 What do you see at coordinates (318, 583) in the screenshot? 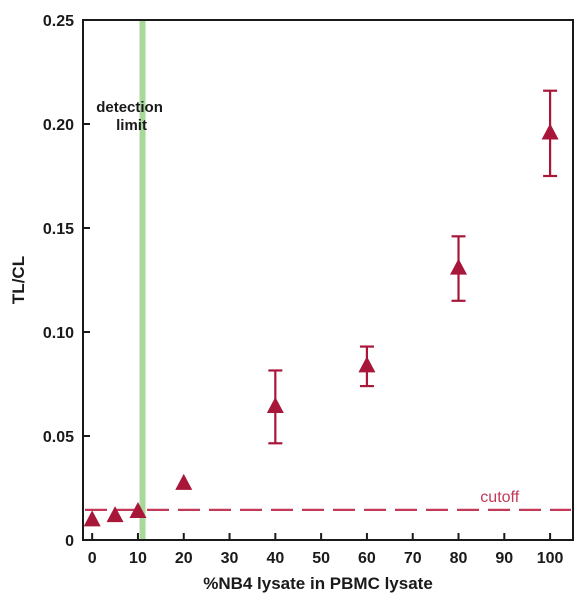
I see `x-axis-label: %NB4 lysate in PBMC lysate` at bounding box center [318, 583].